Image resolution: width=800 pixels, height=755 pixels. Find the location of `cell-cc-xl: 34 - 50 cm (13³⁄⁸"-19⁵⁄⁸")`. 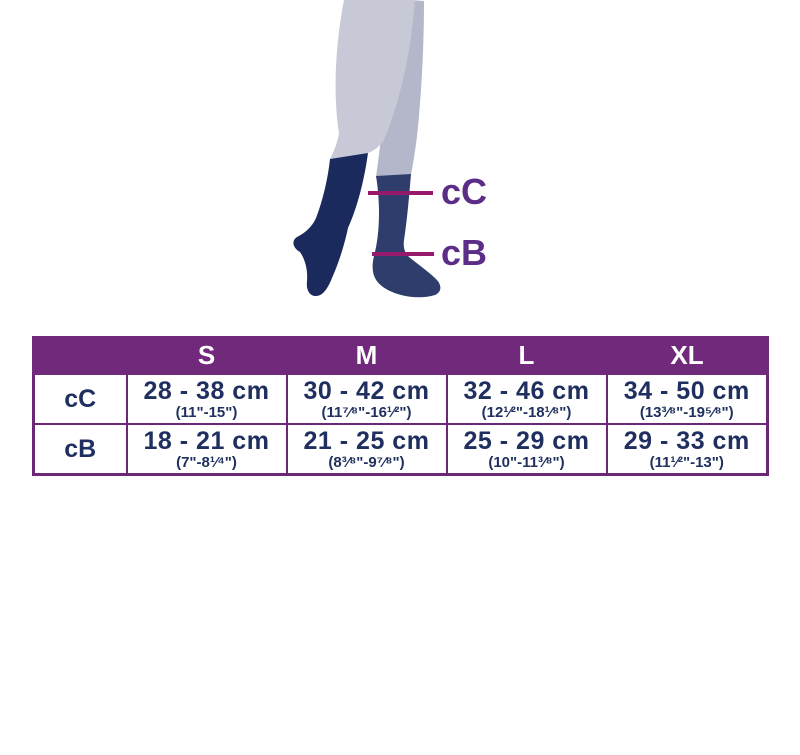

cell-cc-xl: 34 - 50 cm (13³⁄⁸"-19⁵⁄⁸") is located at coordinates (687, 398).